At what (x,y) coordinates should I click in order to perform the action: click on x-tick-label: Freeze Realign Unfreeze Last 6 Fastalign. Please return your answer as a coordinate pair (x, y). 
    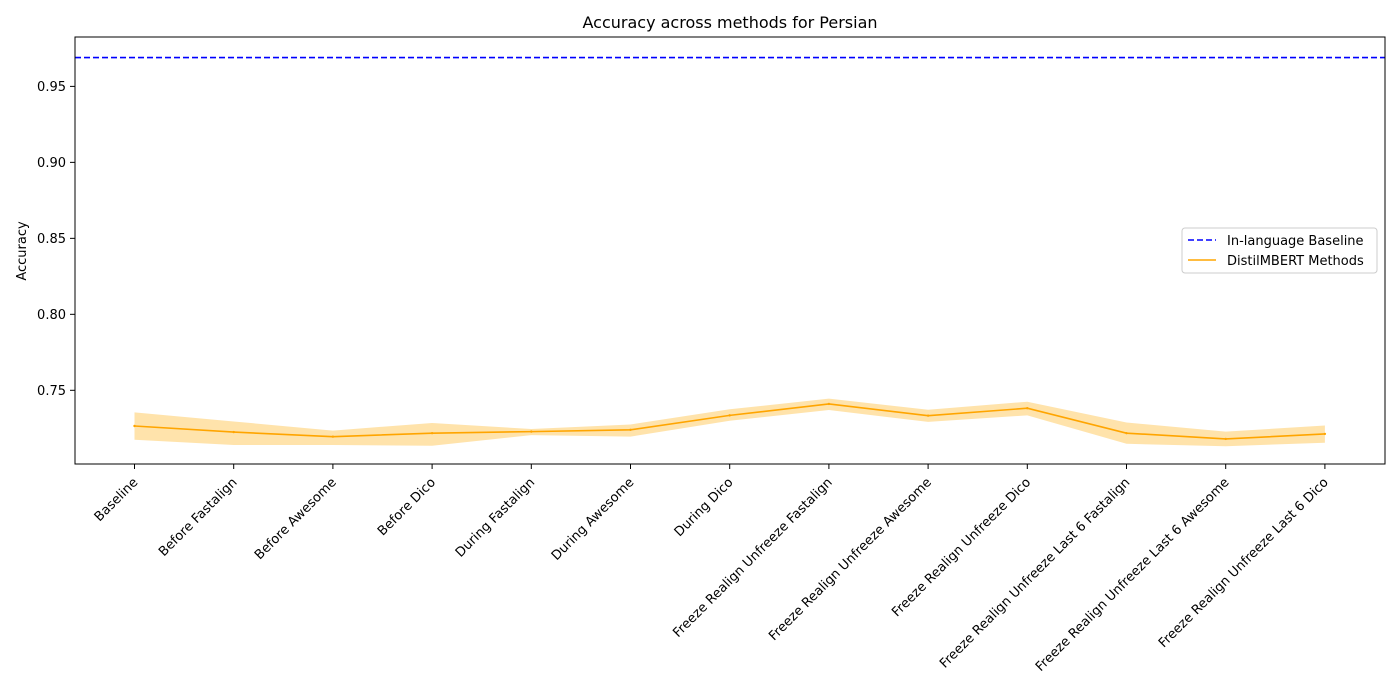
    Looking at the image, I should click on (1035, 573).